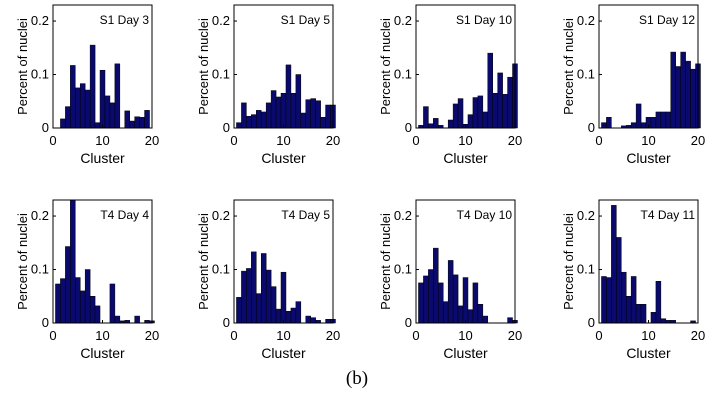  What do you see at coordinates (667, 20) in the screenshot?
I see `panel-title: S1 Day 12` at bounding box center [667, 20].